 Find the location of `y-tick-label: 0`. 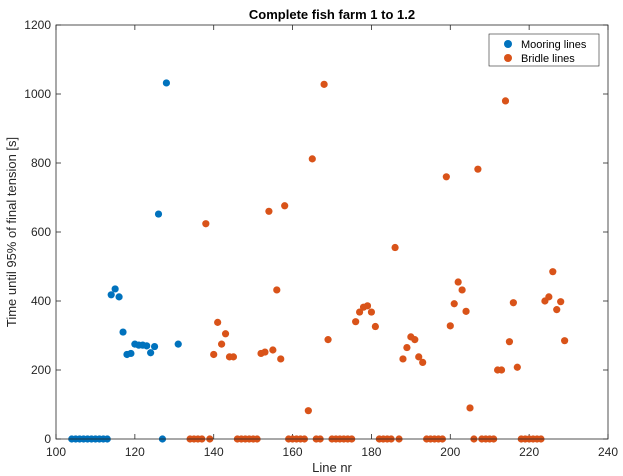

y-tick-label: 0 is located at coordinates (47, 439).